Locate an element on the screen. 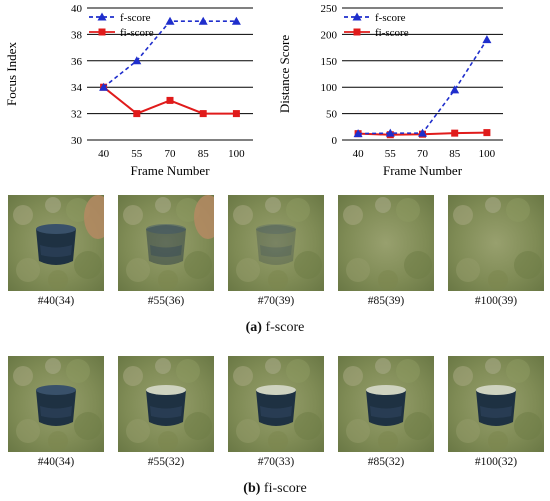  y-tick-label: 50 is located at coordinates (332, 115).